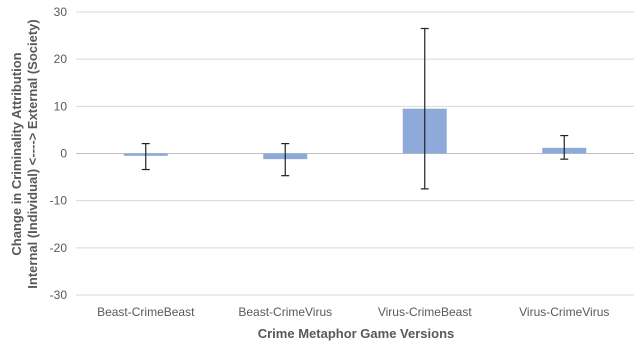  Describe the element at coordinates (59, 248) in the screenshot. I see `y-tick-label: -20` at that location.